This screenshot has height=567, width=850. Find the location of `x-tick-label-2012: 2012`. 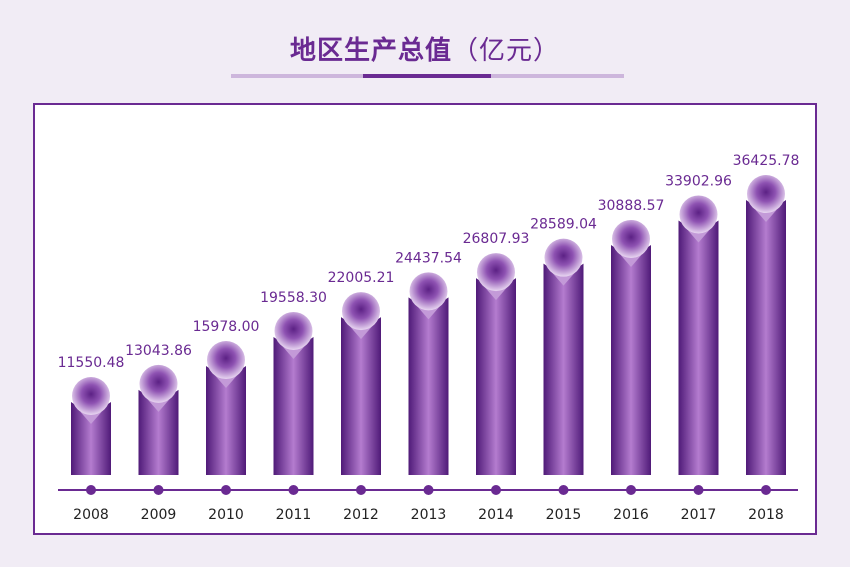

x-tick-label-2012: 2012 is located at coordinates (361, 515).